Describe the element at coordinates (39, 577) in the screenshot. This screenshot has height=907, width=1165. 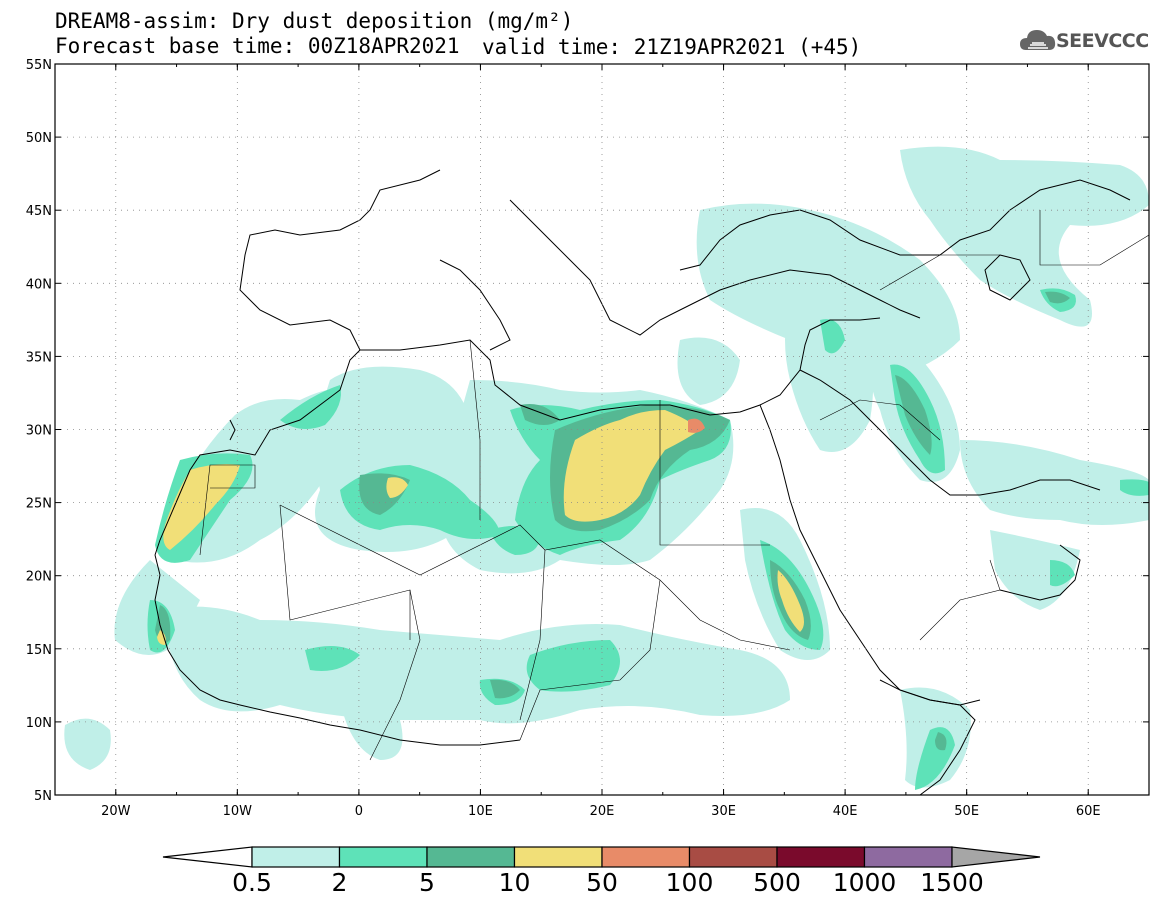
I see `lat-tick-label: 20N` at that location.